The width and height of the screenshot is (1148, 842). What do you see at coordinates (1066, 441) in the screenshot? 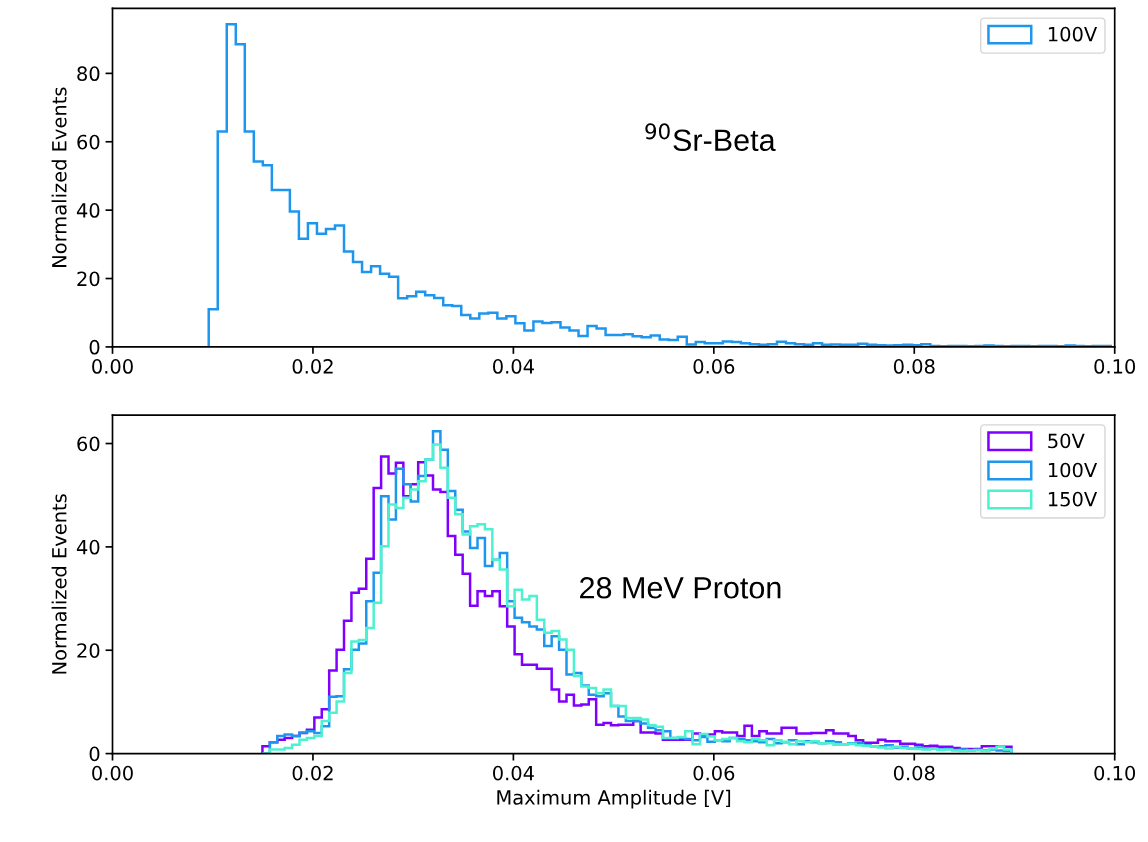
I see `legend-label: 50V` at bounding box center [1066, 441].